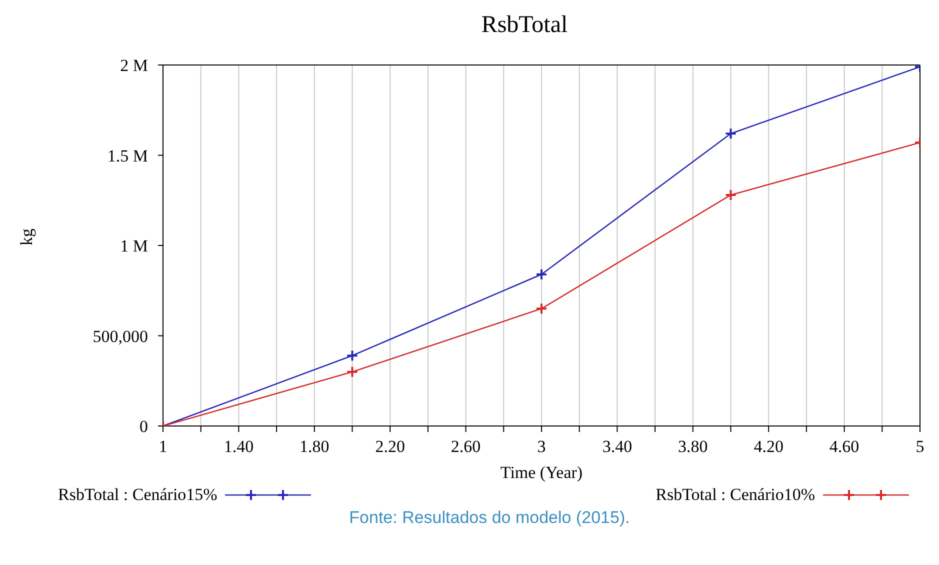 Image resolution: width=939 pixels, height=565 pixels. Describe the element at coordinates (239, 446) in the screenshot. I see `x-tick-label: 1.40` at that location.